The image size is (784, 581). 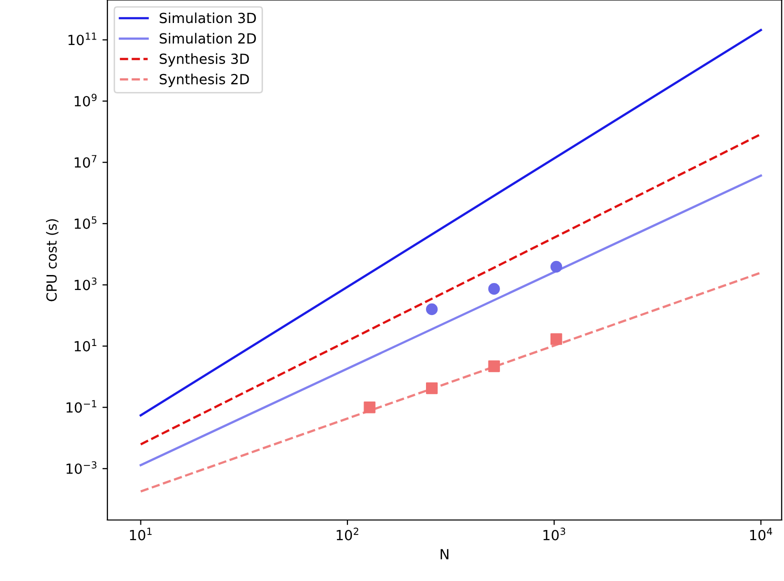 What do you see at coordinates (444, 554) in the screenshot?
I see `x-axis-title: N` at bounding box center [444, 554].